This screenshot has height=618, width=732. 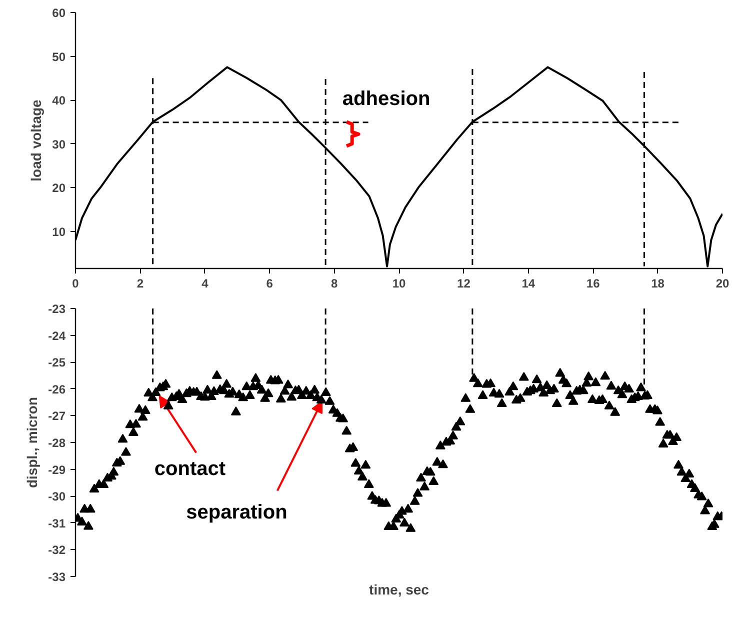 What do you see at coordinates (59, 57) in the screenshot?
I see `y-tick-label: 50` at bounding box center [59, 57].